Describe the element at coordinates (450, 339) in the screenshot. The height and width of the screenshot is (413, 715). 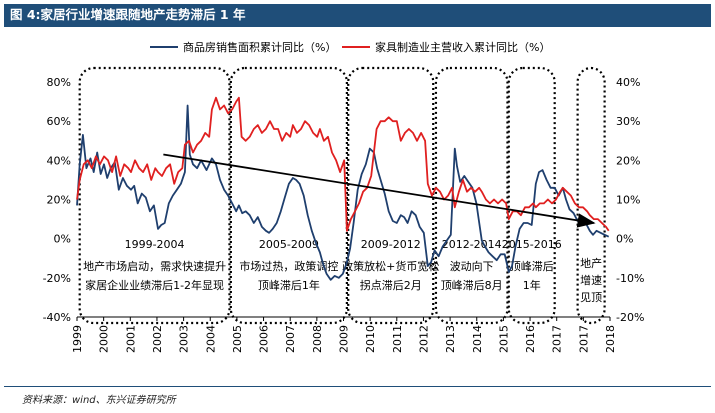
I see `x-tick-label: 2013` at that location.